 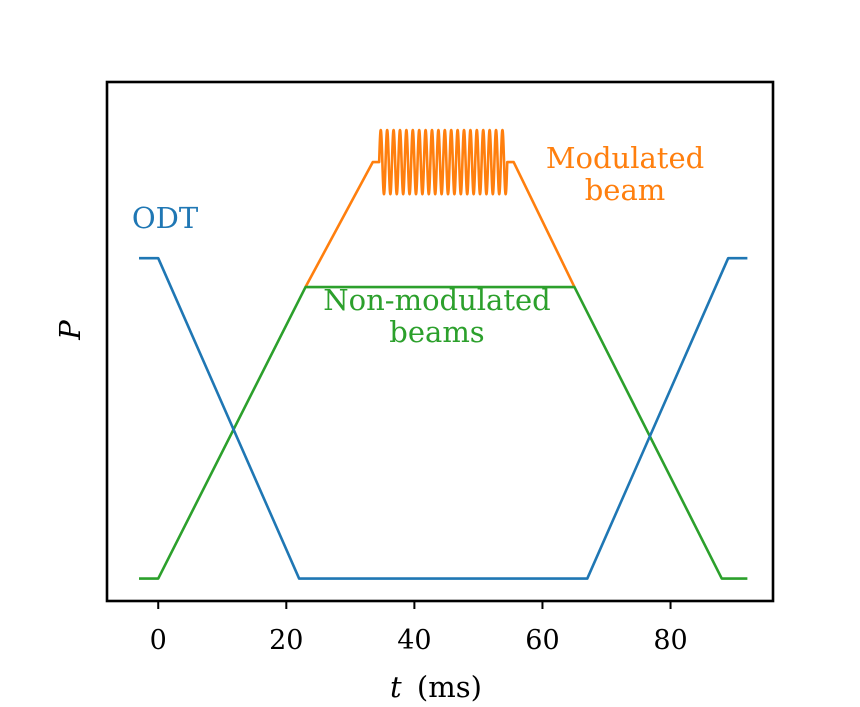 I want to click on y-axis-label: P, so click(x=70, y=330).